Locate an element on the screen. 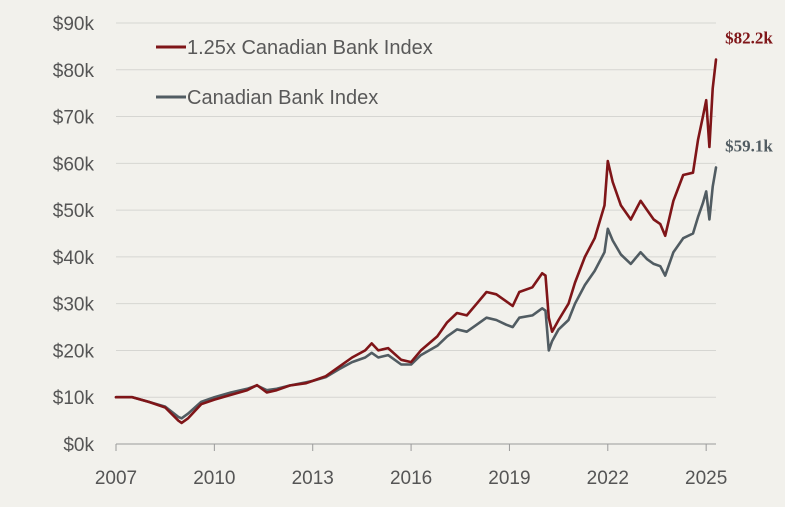 Image resolution: width=785 pixels, height=507 pixels. leveraged-end-label: $82.2k is located at coordinates (749, 37).